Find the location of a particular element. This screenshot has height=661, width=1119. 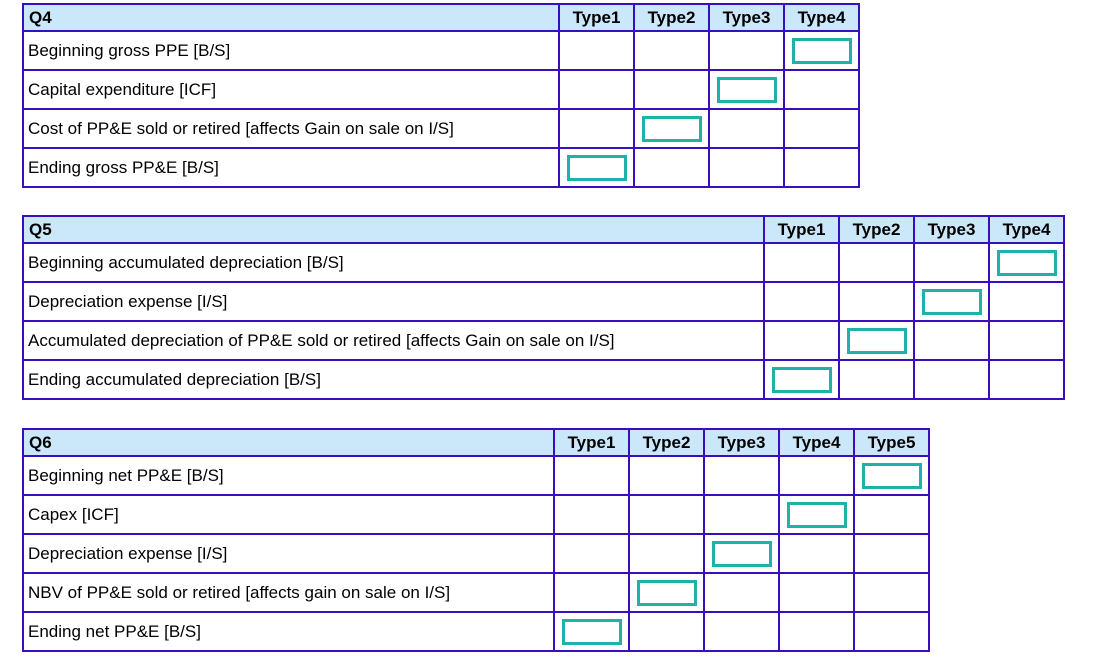

answer-cell-q4-row2-type3 is located at coordinates (746, 89).